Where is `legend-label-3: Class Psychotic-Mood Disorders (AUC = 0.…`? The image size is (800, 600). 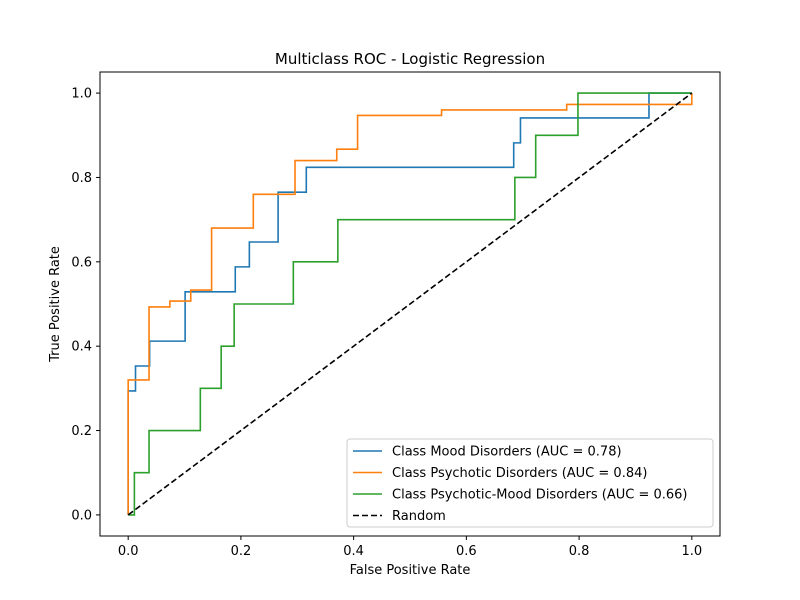 legend-label-3: Class Psychotic-Mood Disorders (AUC = 0.… is located at coordinates (540, 495).